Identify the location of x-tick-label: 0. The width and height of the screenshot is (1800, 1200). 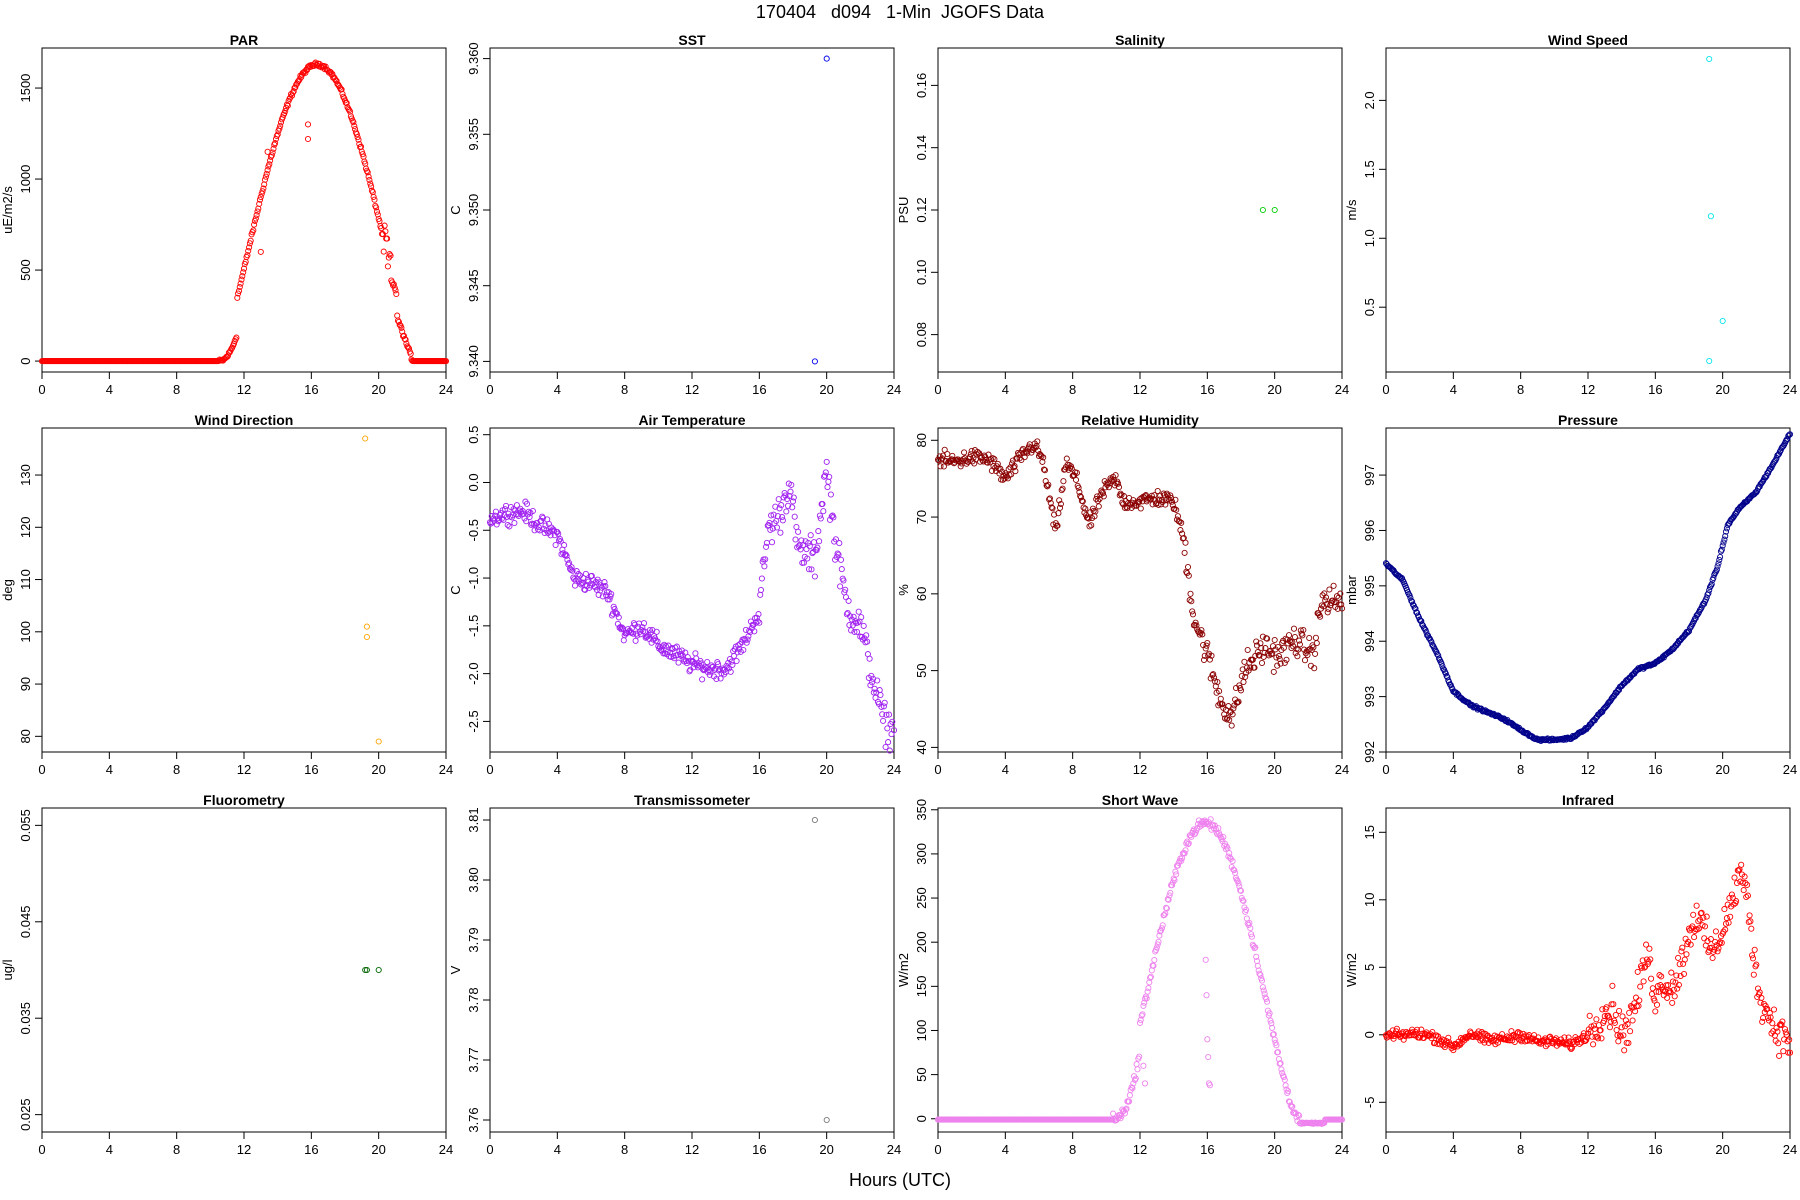
(489, 389).